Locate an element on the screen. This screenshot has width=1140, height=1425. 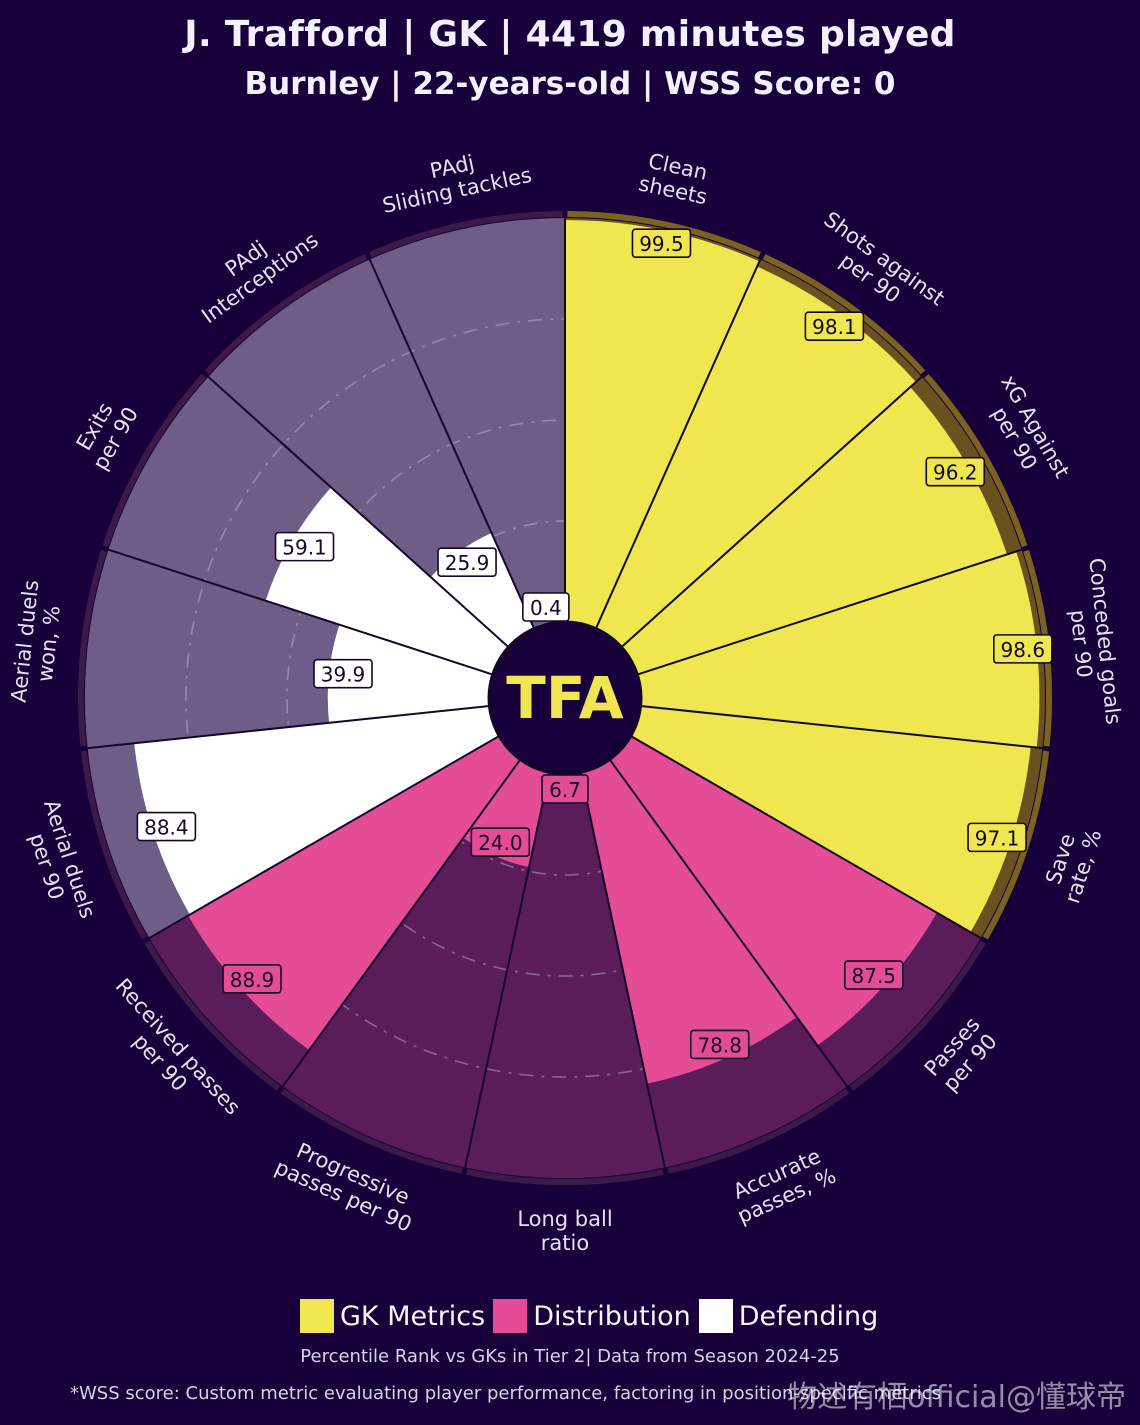
watermark: 物述有栖official@懂球帝 is located at coordinates (956, 1397).